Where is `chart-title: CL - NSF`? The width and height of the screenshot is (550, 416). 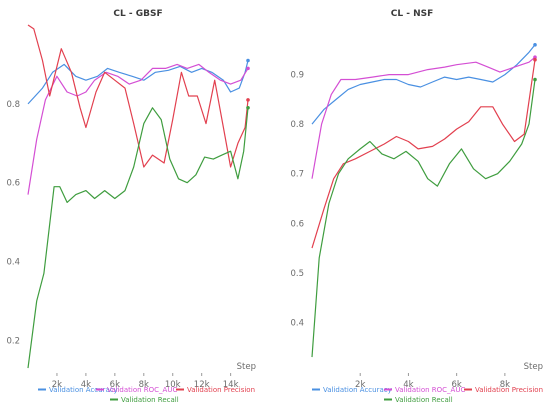
chart-title: CL - NSF is located at coordinates (412, 14).